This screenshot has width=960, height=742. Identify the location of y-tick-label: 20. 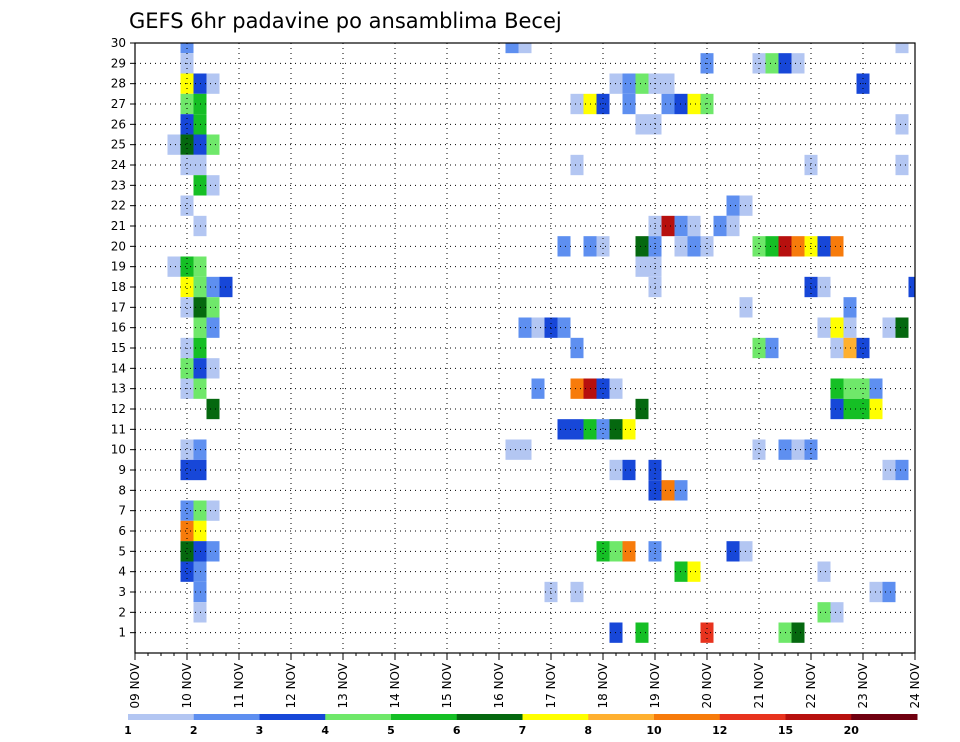
(118, 246).